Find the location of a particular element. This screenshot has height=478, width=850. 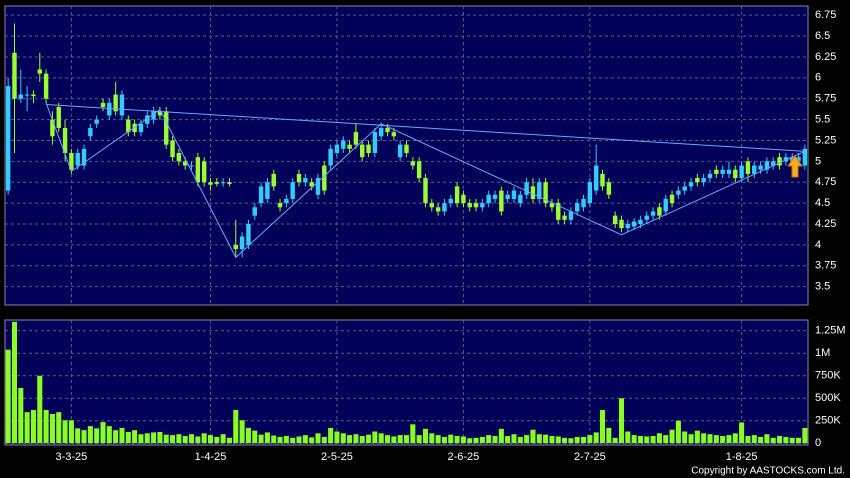

y-tick-label: 1M is located at coordinates (822, 353).